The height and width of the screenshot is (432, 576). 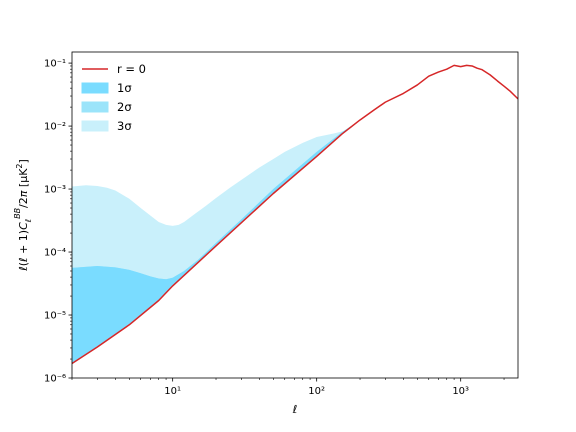 What do you see at coordinates (55, 379) in the screenshot?
I see `y-tick-label: 10⁻⁶` at bounding box center [55, 379].